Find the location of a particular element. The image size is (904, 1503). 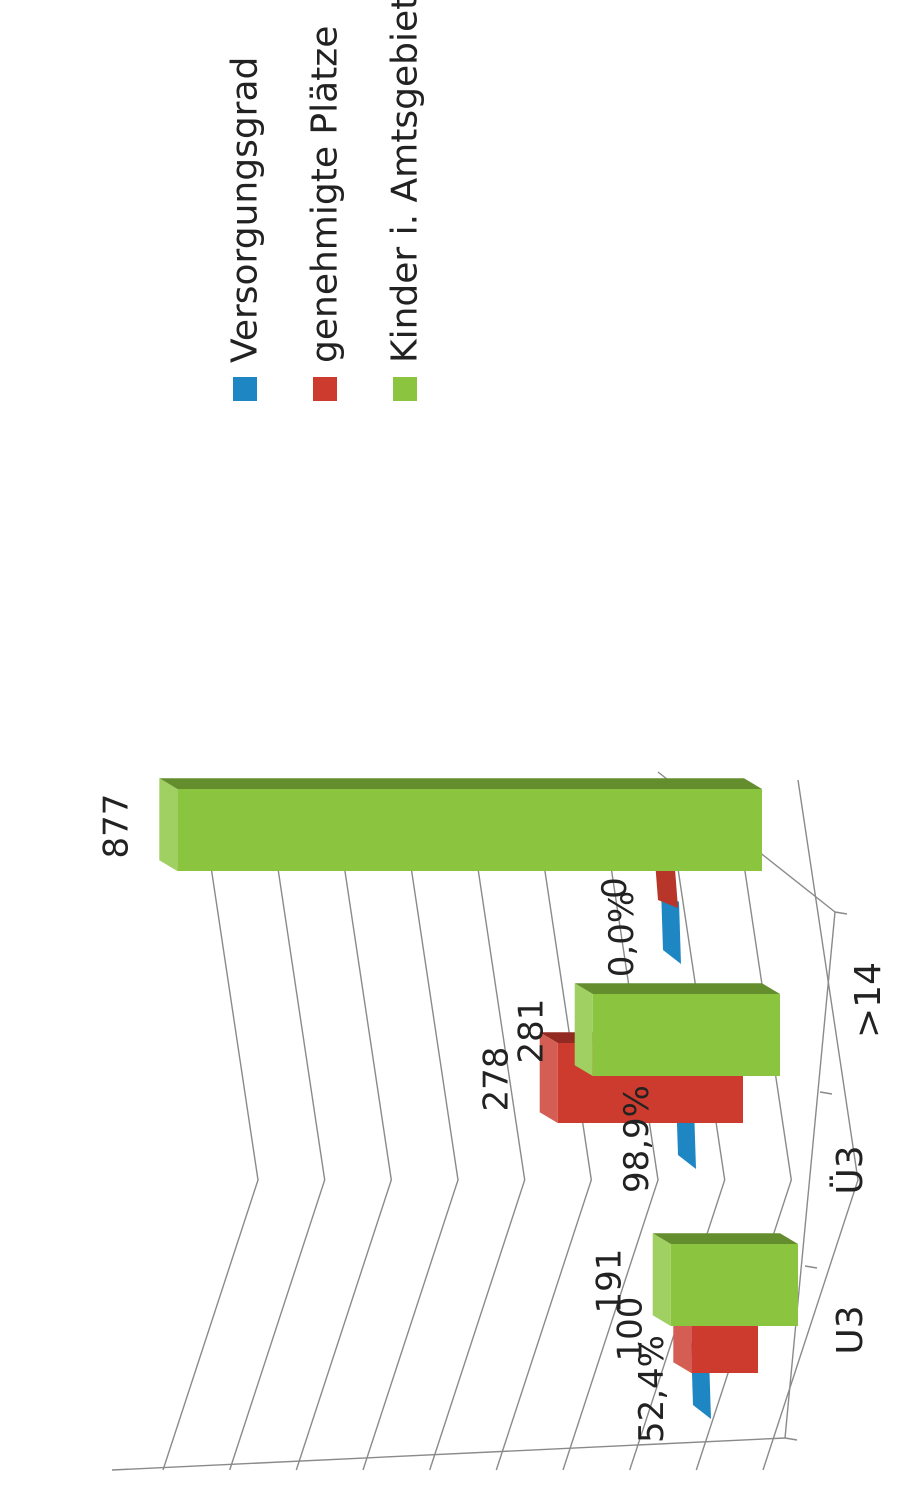

legend-label: Versorgungsgrad is located at coordinates (245, 210).